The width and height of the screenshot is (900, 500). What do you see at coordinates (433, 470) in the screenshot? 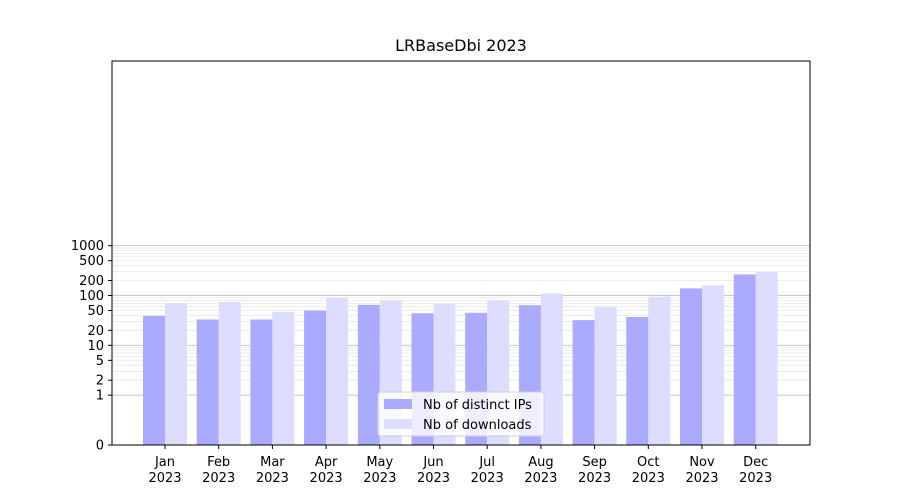
I see `x-tick-label: Jun 2023` at bounding box center [433, 470].